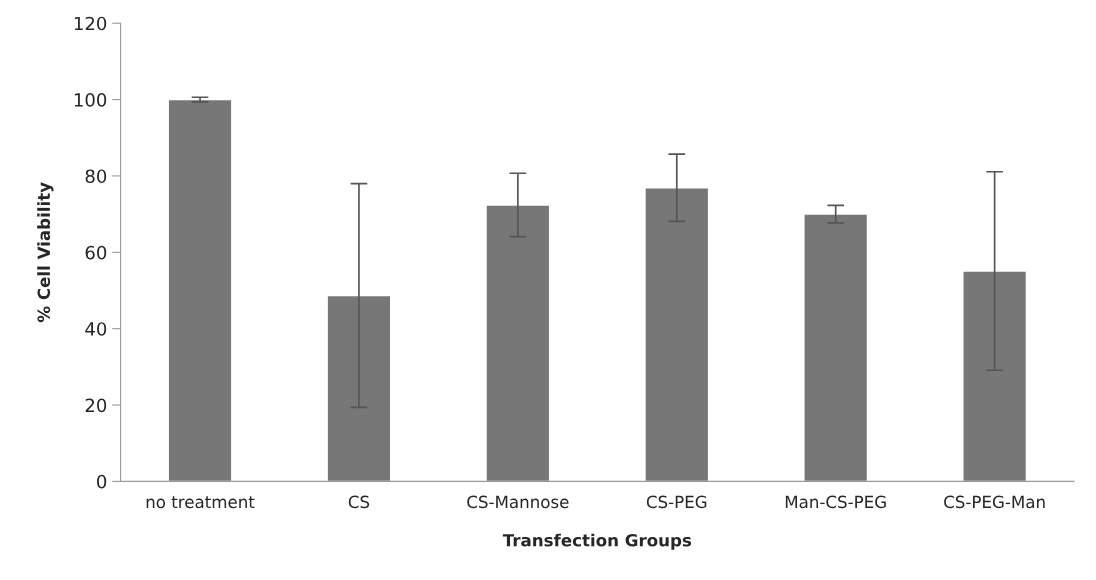 The width and height of the screenshot is (1096, 580). Describe the element at coordinates (45, 252) in the screenshot. I see `y-axis-title: % Cell Viability` at that location.